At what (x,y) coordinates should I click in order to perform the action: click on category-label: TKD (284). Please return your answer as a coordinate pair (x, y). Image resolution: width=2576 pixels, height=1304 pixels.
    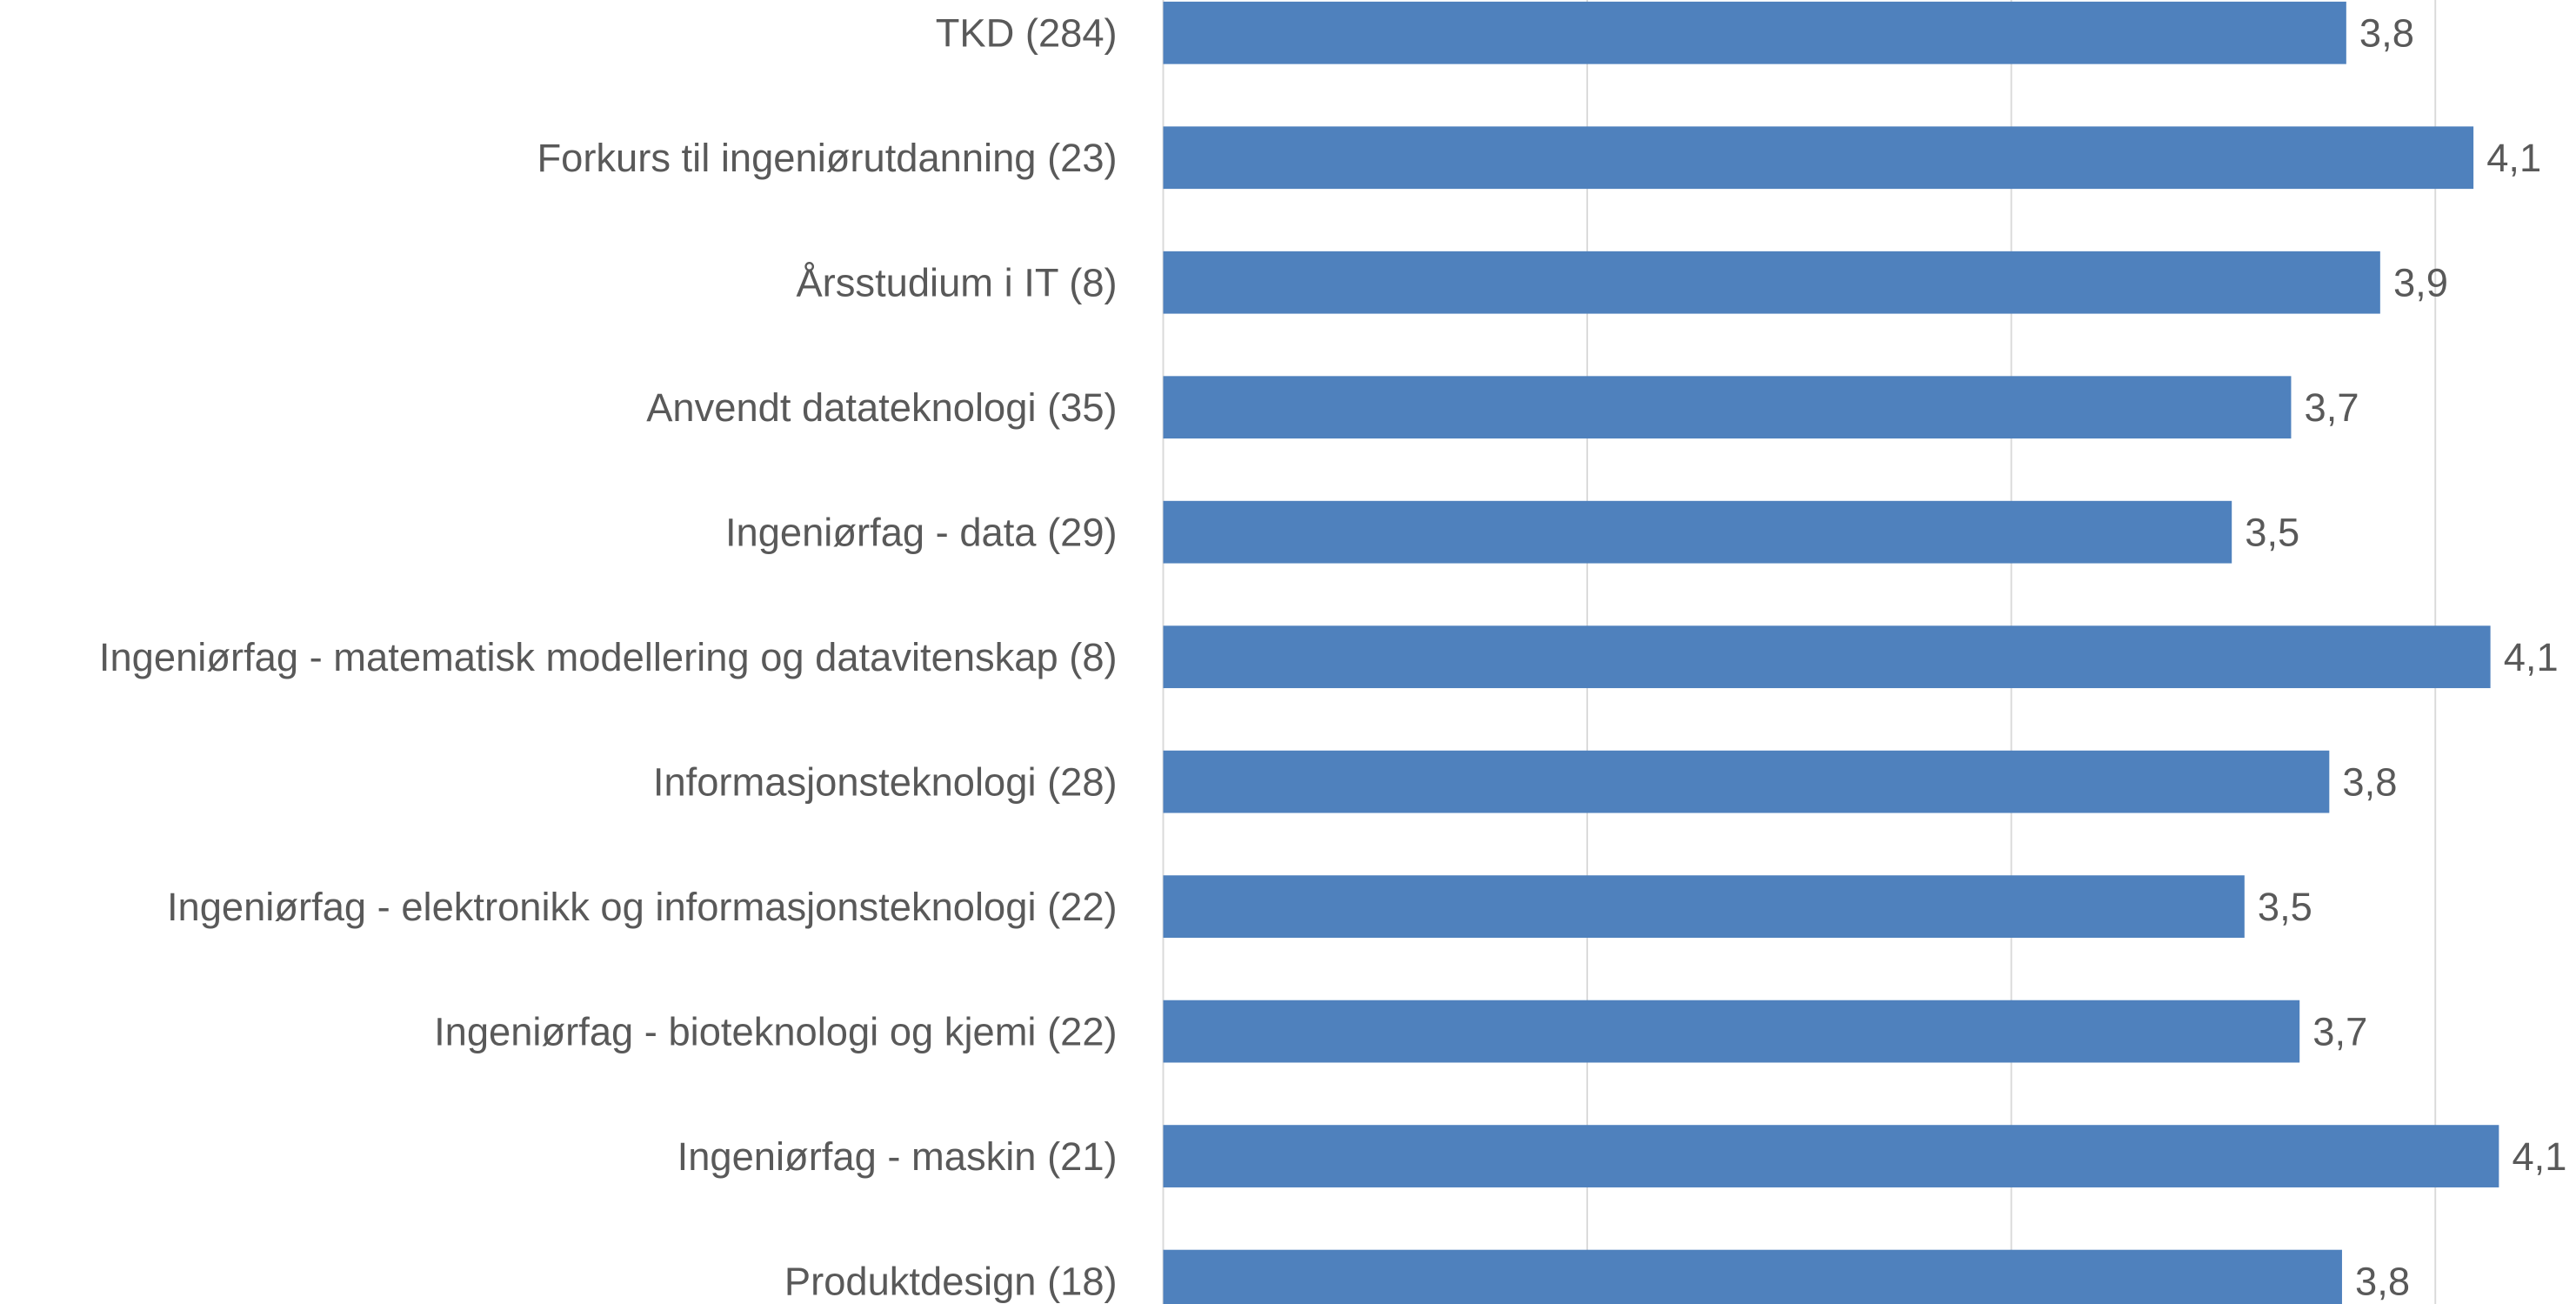
    Looking at the image, I should click on (1027, 33).